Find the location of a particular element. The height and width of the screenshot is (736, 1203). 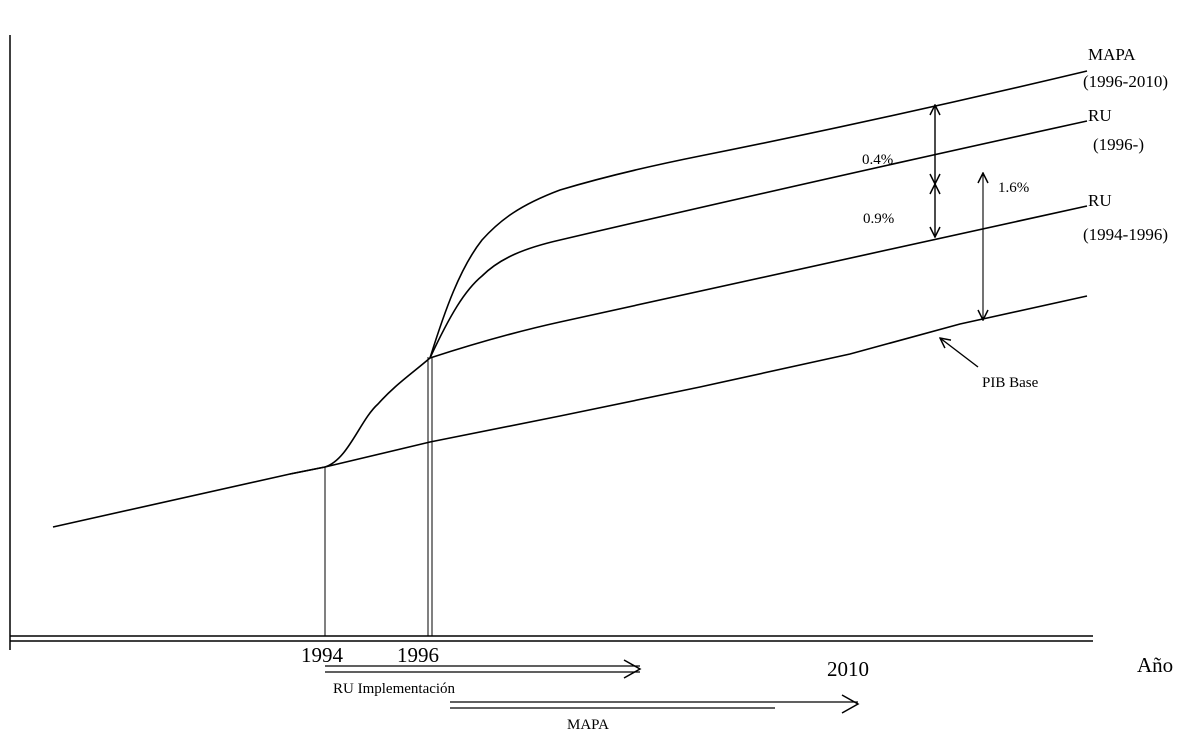

period-label-ru-implementacion: RU Implementación is located at coordinates (394, 689).